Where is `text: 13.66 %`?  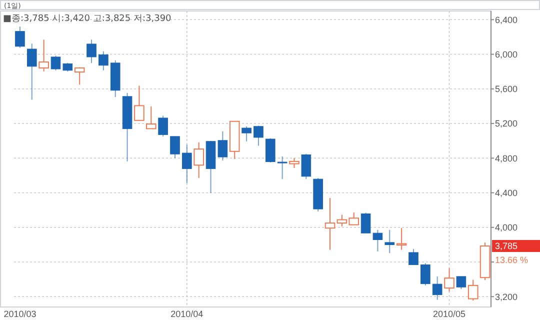
text: 13.66 % is located at coordinates (511, 260).